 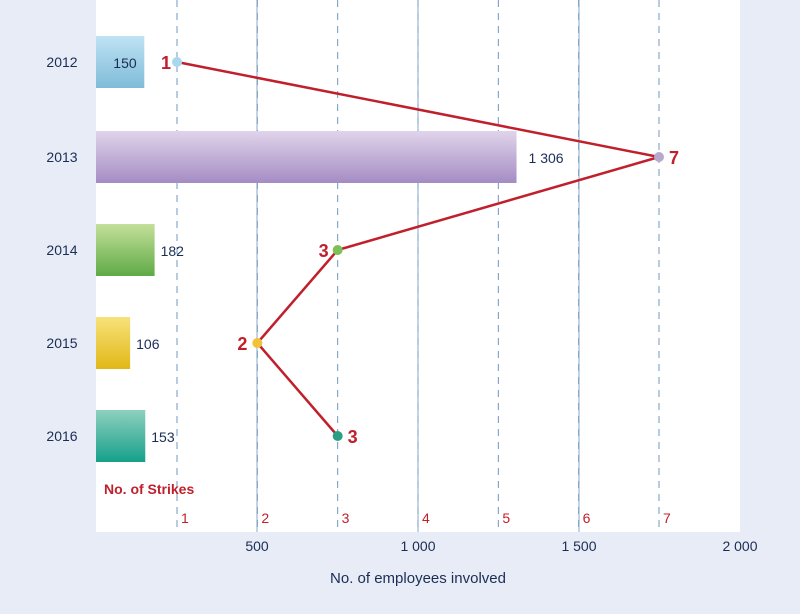 What do you see at coordinates (125, 250) in the screenshot?
I see `employee-bar-2014` at bounding box center [125, 250].